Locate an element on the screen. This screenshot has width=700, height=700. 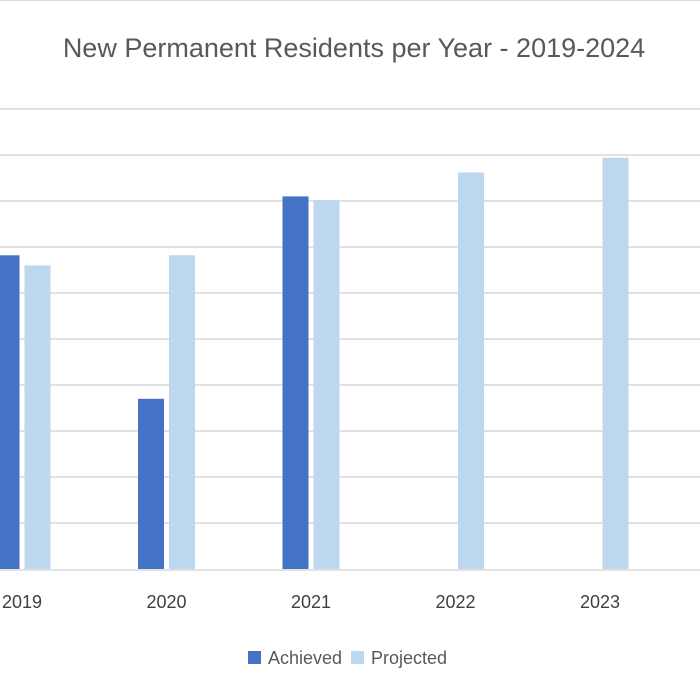
legend-swatch-achieved is located at coordinates (254, 657).